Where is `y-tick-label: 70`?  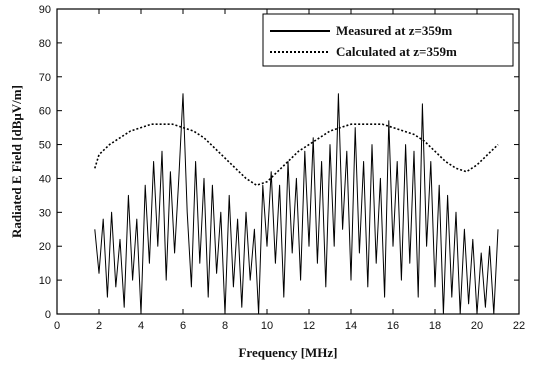
y-tick-label: 70 is located at coordinates (45, 78).